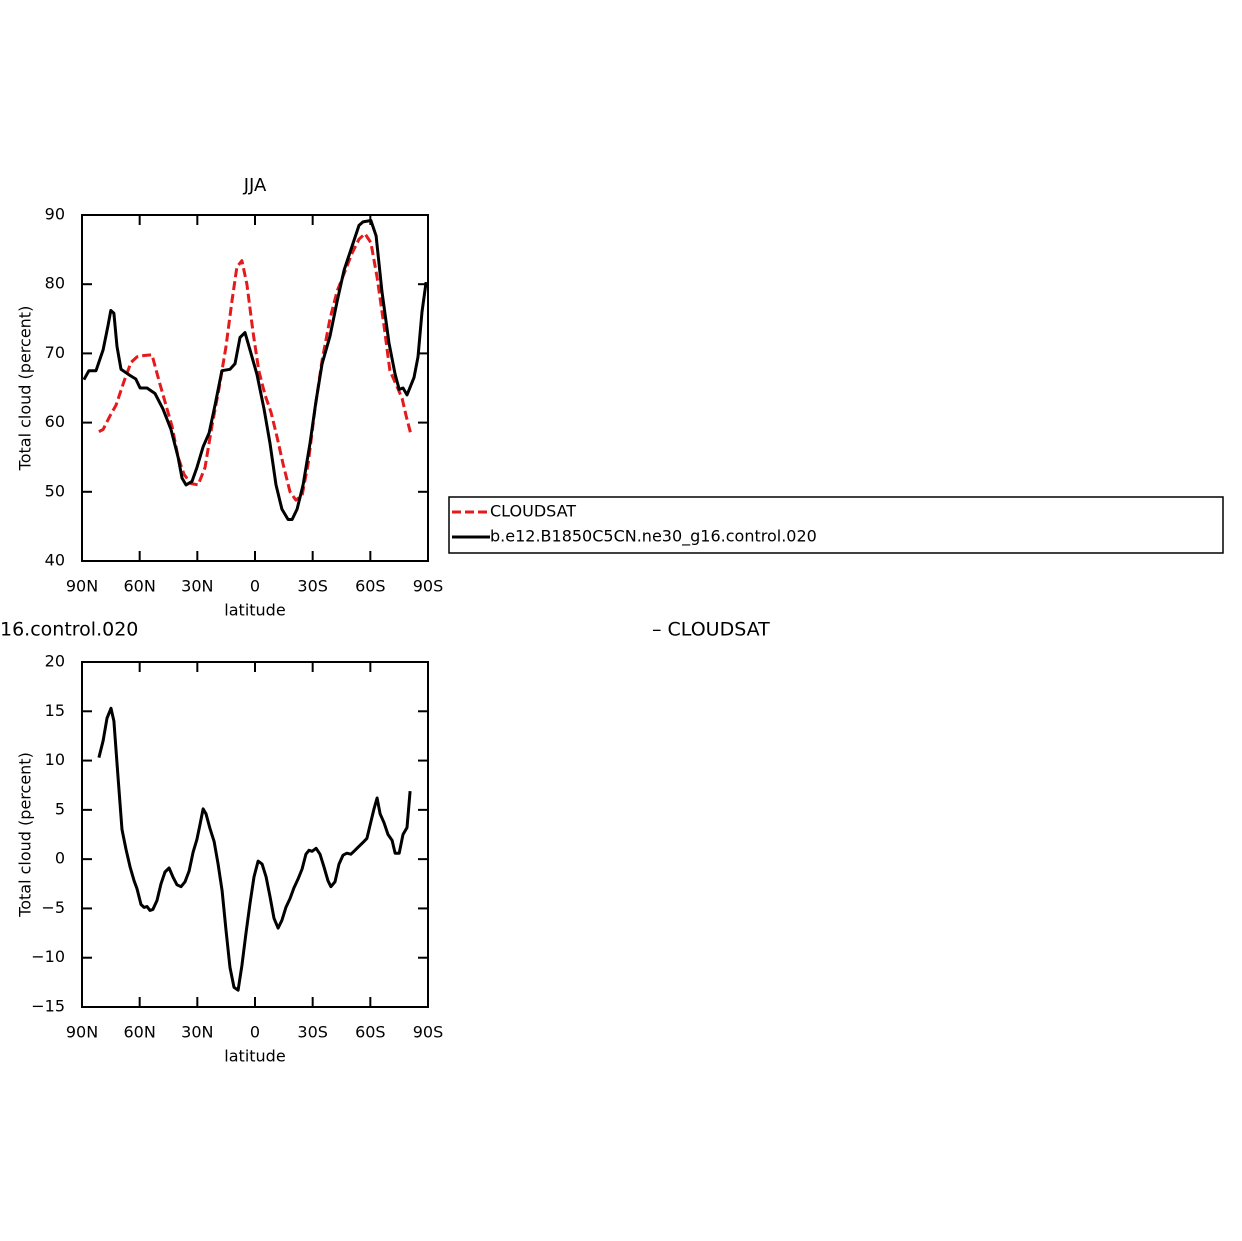 Image resolution: width=1242 pixels, height=1241 pixels. What do you see at coordinates (653, 537) in the screenshot?
I see `legend-label: b.e12.B1850C5CN.ne30_g16.control.020` at bounding box center [653, 537].